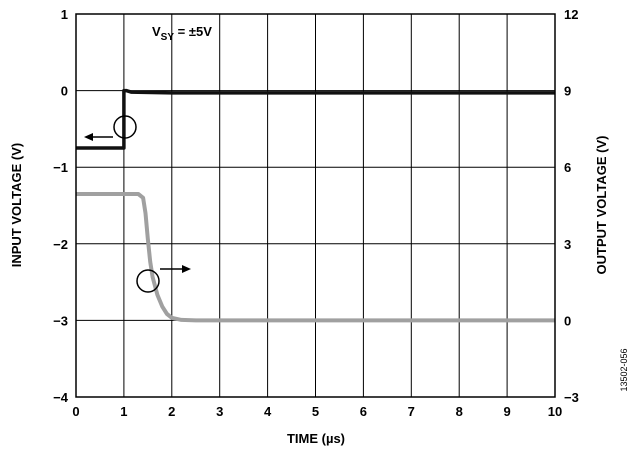  Describe the element at coordinates (219, 411) in the screenshot. I see `x-tick-label: 3` at that location.